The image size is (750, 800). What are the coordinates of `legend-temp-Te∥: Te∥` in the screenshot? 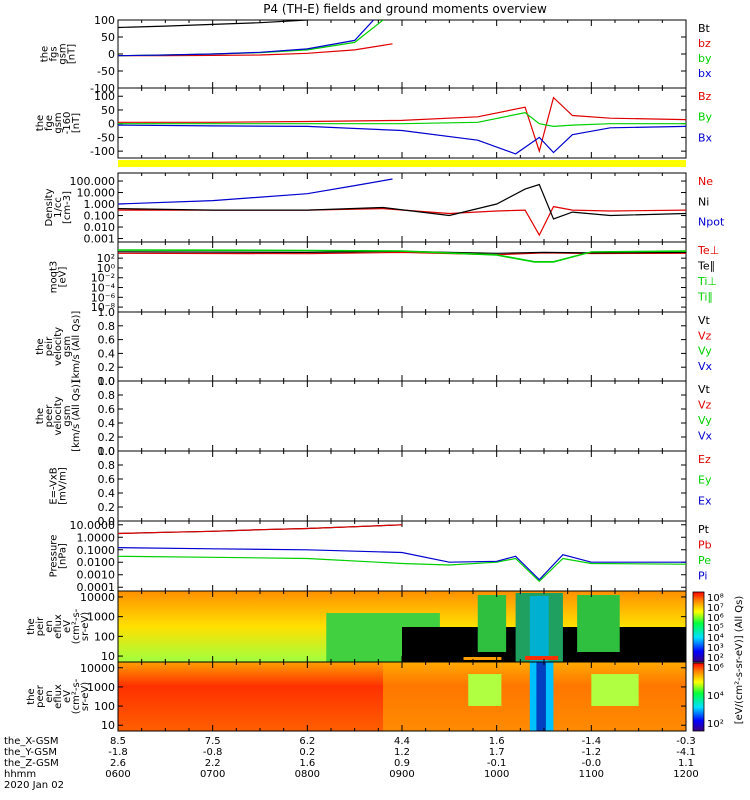 It's located at (706, 266).